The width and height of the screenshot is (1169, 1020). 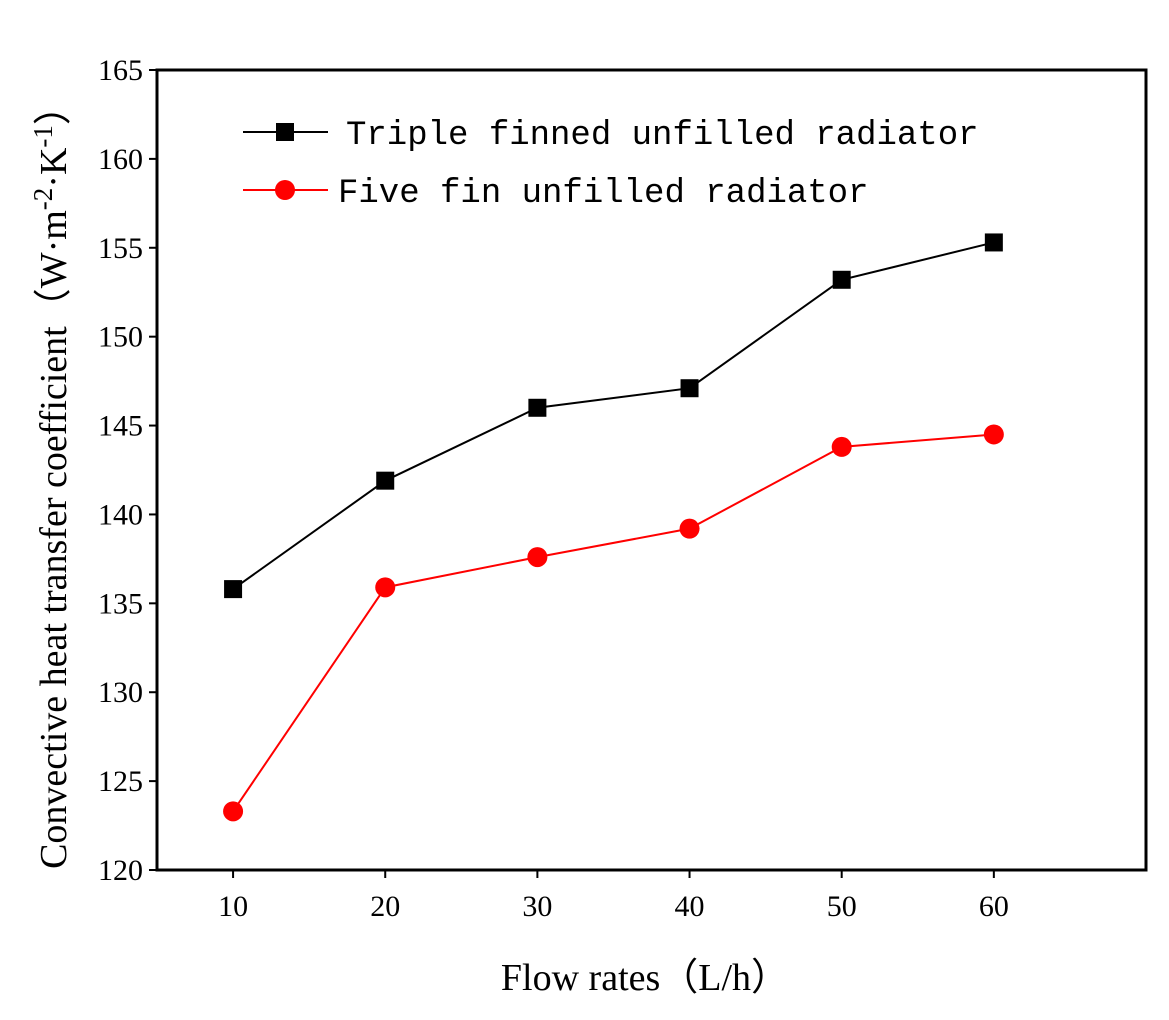 What do you see at coordinates (662, 136) in the screenshot?
I see `legend-label: Triple finned unfilled radiator` at bounding box center [662, 136].